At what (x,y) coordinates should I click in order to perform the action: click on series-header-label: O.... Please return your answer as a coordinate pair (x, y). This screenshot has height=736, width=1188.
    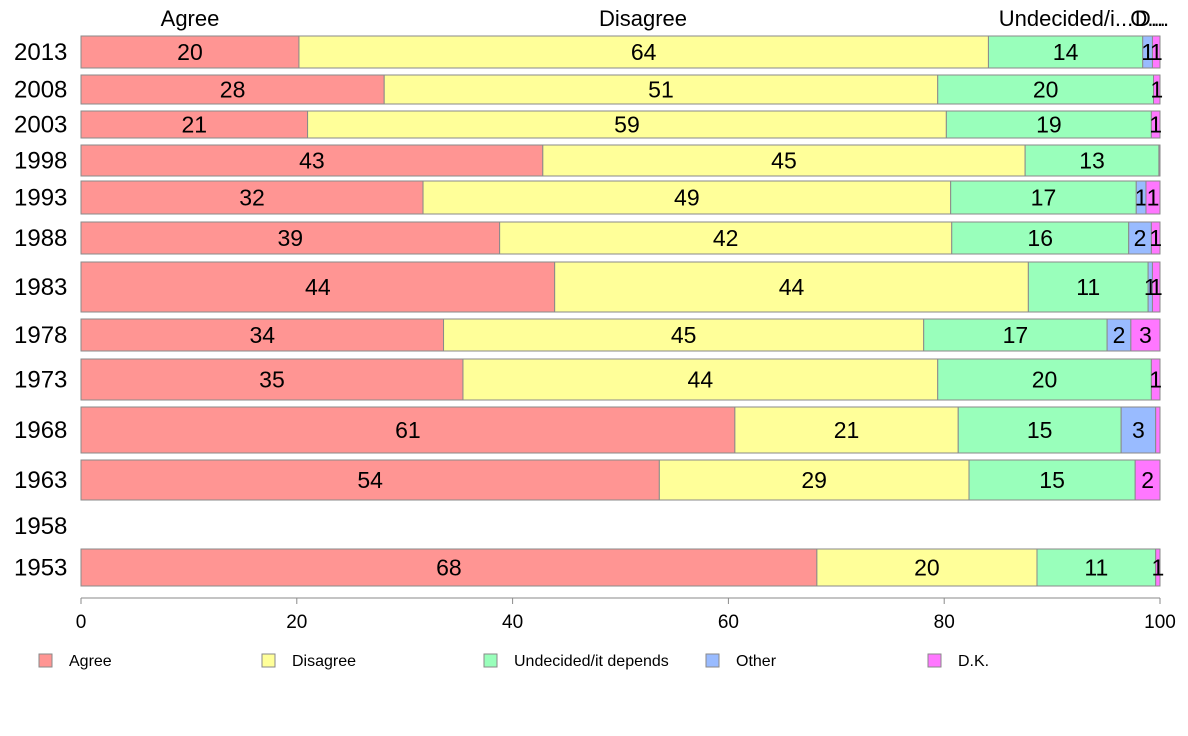
    Looking at the image, I should click on (1147, 18).